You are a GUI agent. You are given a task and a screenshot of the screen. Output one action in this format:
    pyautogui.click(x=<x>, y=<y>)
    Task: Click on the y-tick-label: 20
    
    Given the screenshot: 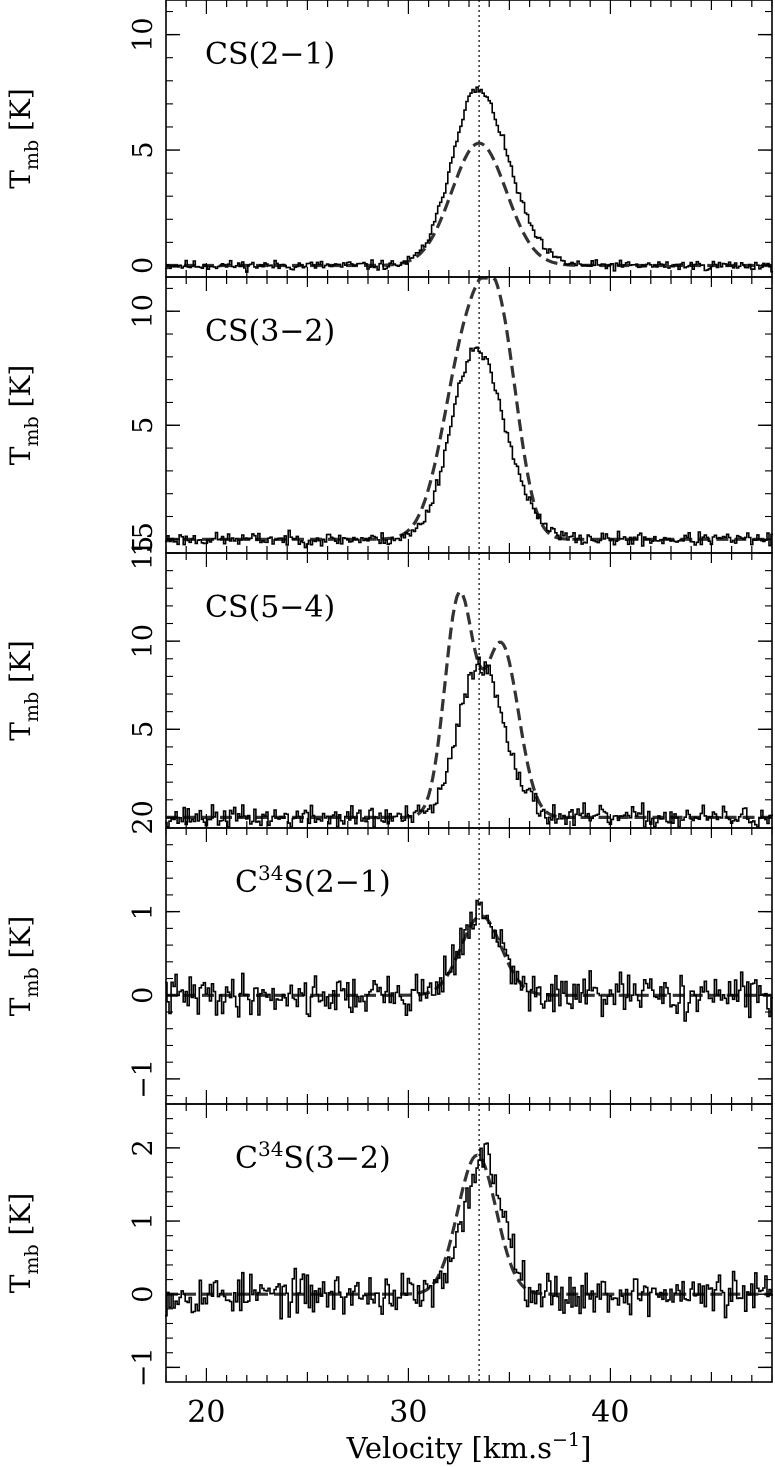 What is the action you would take?
    pyautogui.click(x=143, y=817)
    